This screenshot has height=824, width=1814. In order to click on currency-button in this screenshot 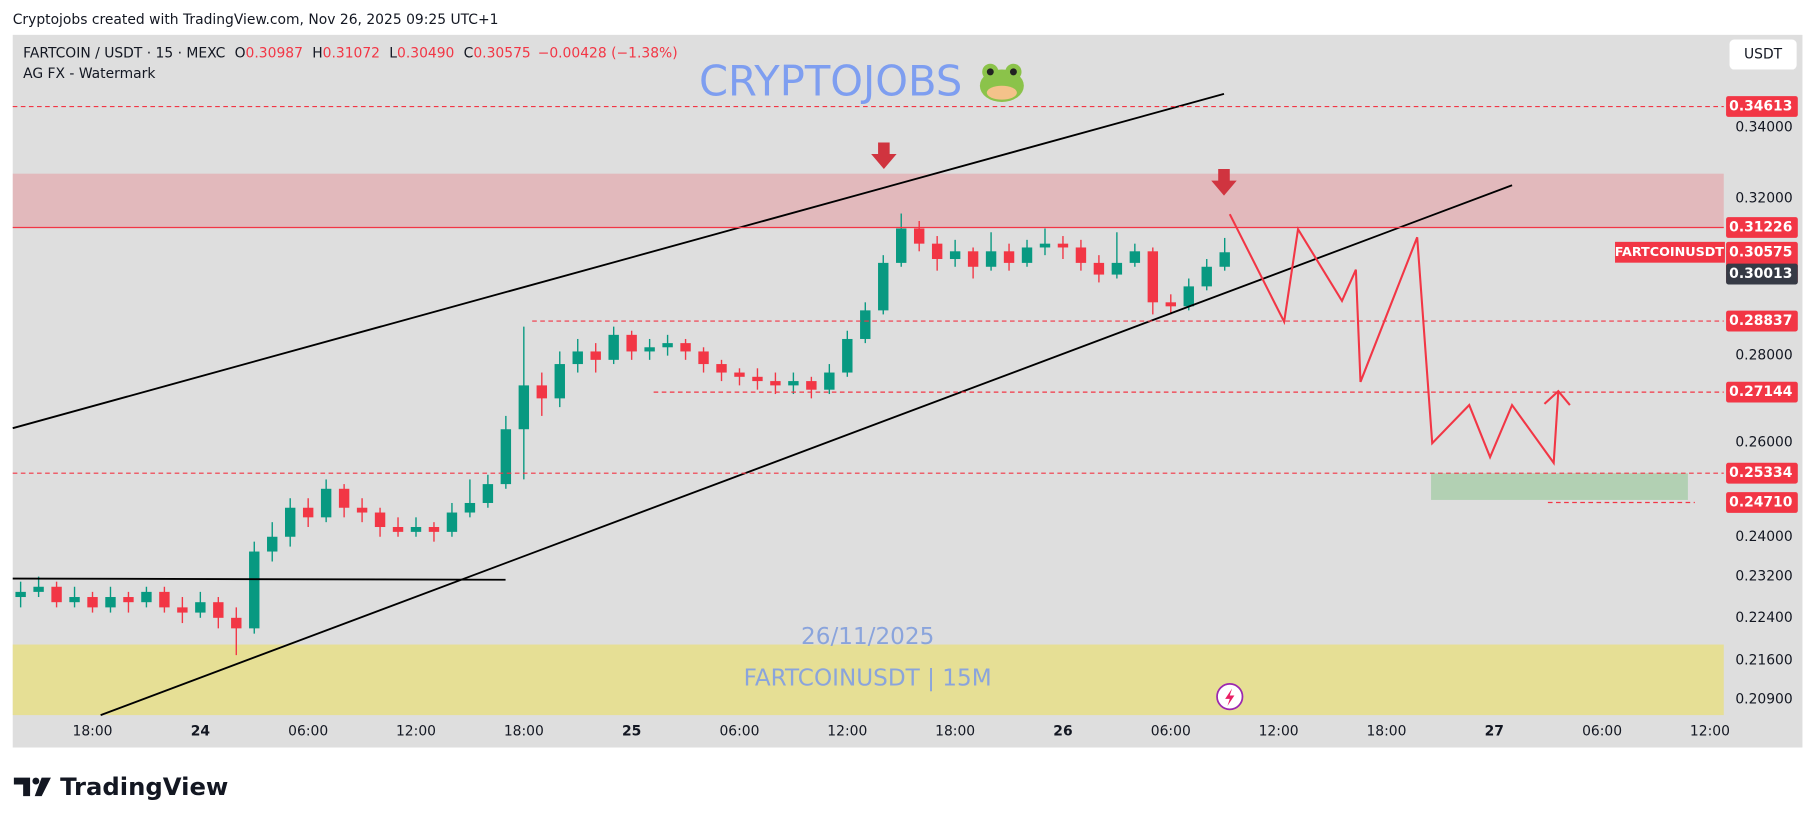, I will do `click(1763, 54)`.